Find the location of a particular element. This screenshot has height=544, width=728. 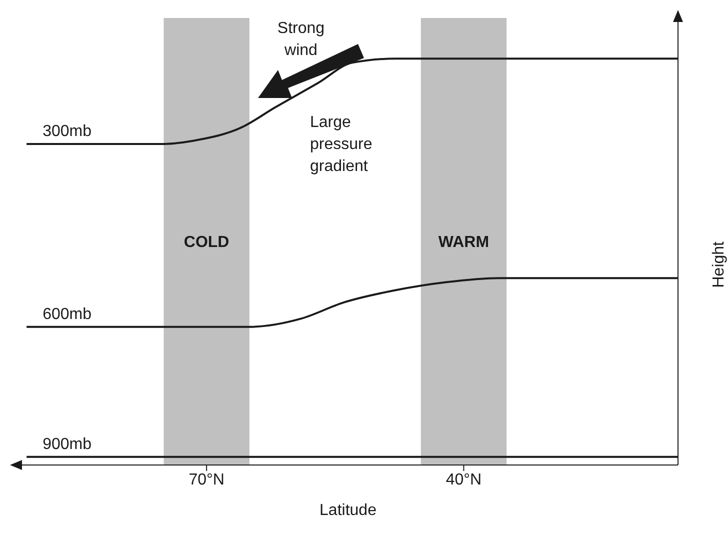

series-label: 900mb is located at coordinates (67, 444).